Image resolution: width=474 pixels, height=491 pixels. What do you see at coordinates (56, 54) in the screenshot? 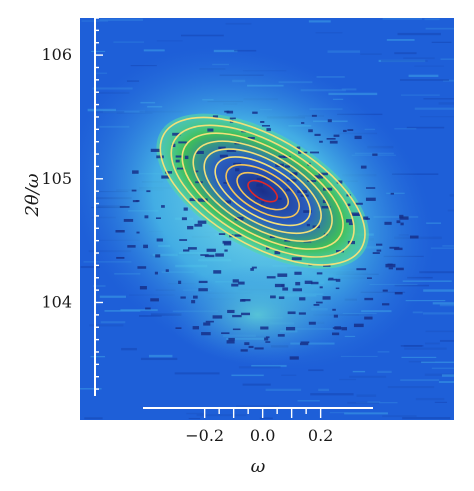
I see `y-tick-label: 106` at bounding box center [56, 54].